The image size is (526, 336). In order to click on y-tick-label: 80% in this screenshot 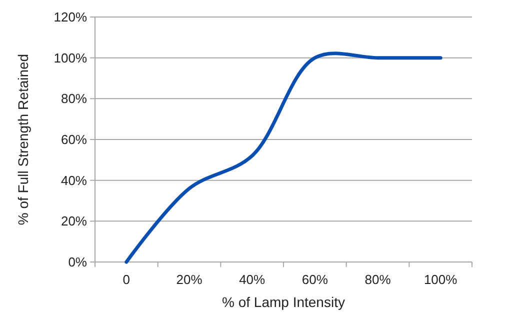, I will do `click(74, 98)`.